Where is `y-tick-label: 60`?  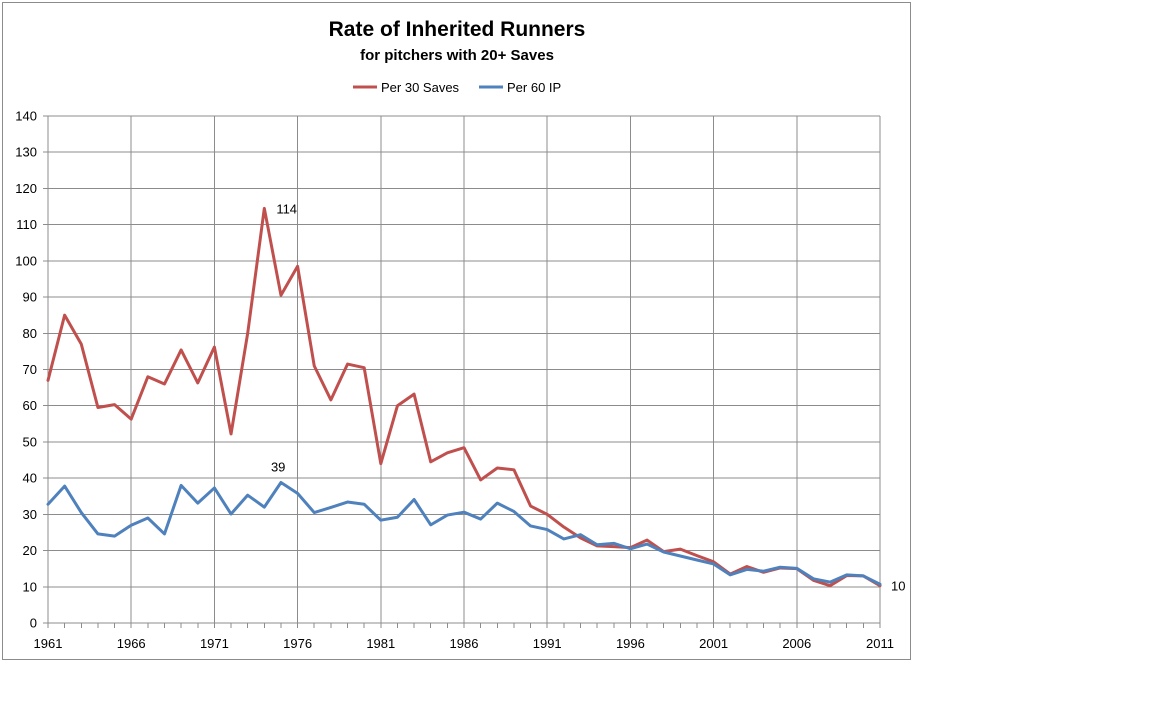 y-tick-label: 60 is located at coordinates (30, 405).